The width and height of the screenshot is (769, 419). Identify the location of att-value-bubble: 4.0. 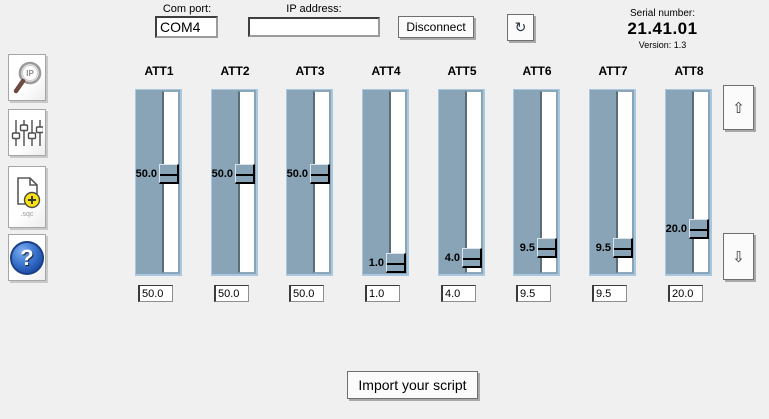
(452, 258).